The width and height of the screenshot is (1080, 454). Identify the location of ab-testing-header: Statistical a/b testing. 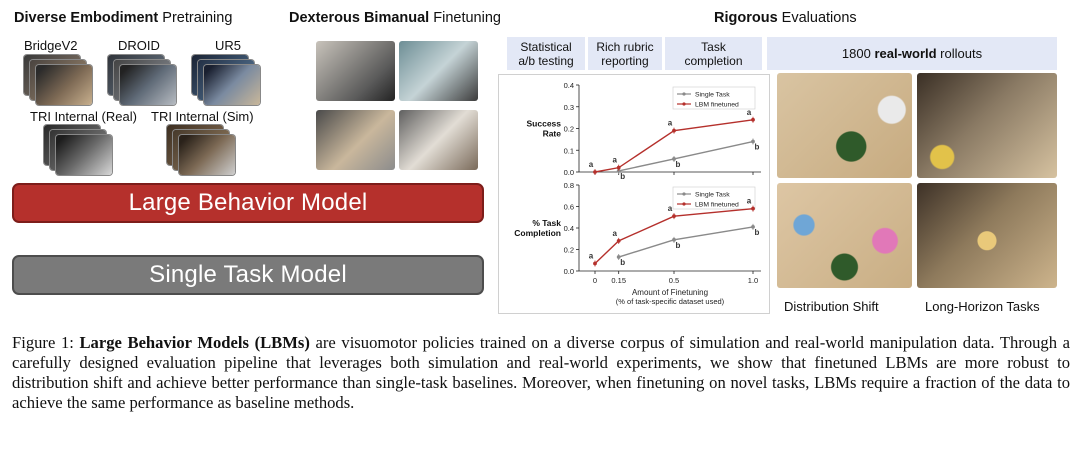
(546, 53).